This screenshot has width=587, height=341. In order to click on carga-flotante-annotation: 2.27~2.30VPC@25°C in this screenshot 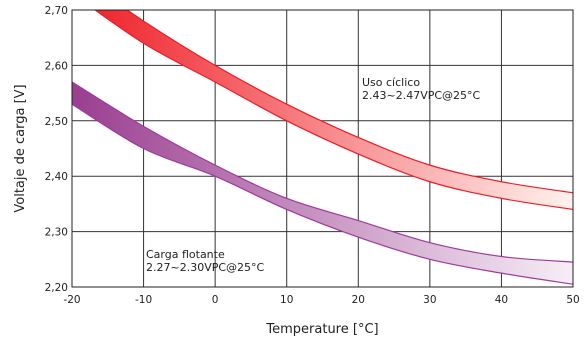, I will do `click(205, 267)`.